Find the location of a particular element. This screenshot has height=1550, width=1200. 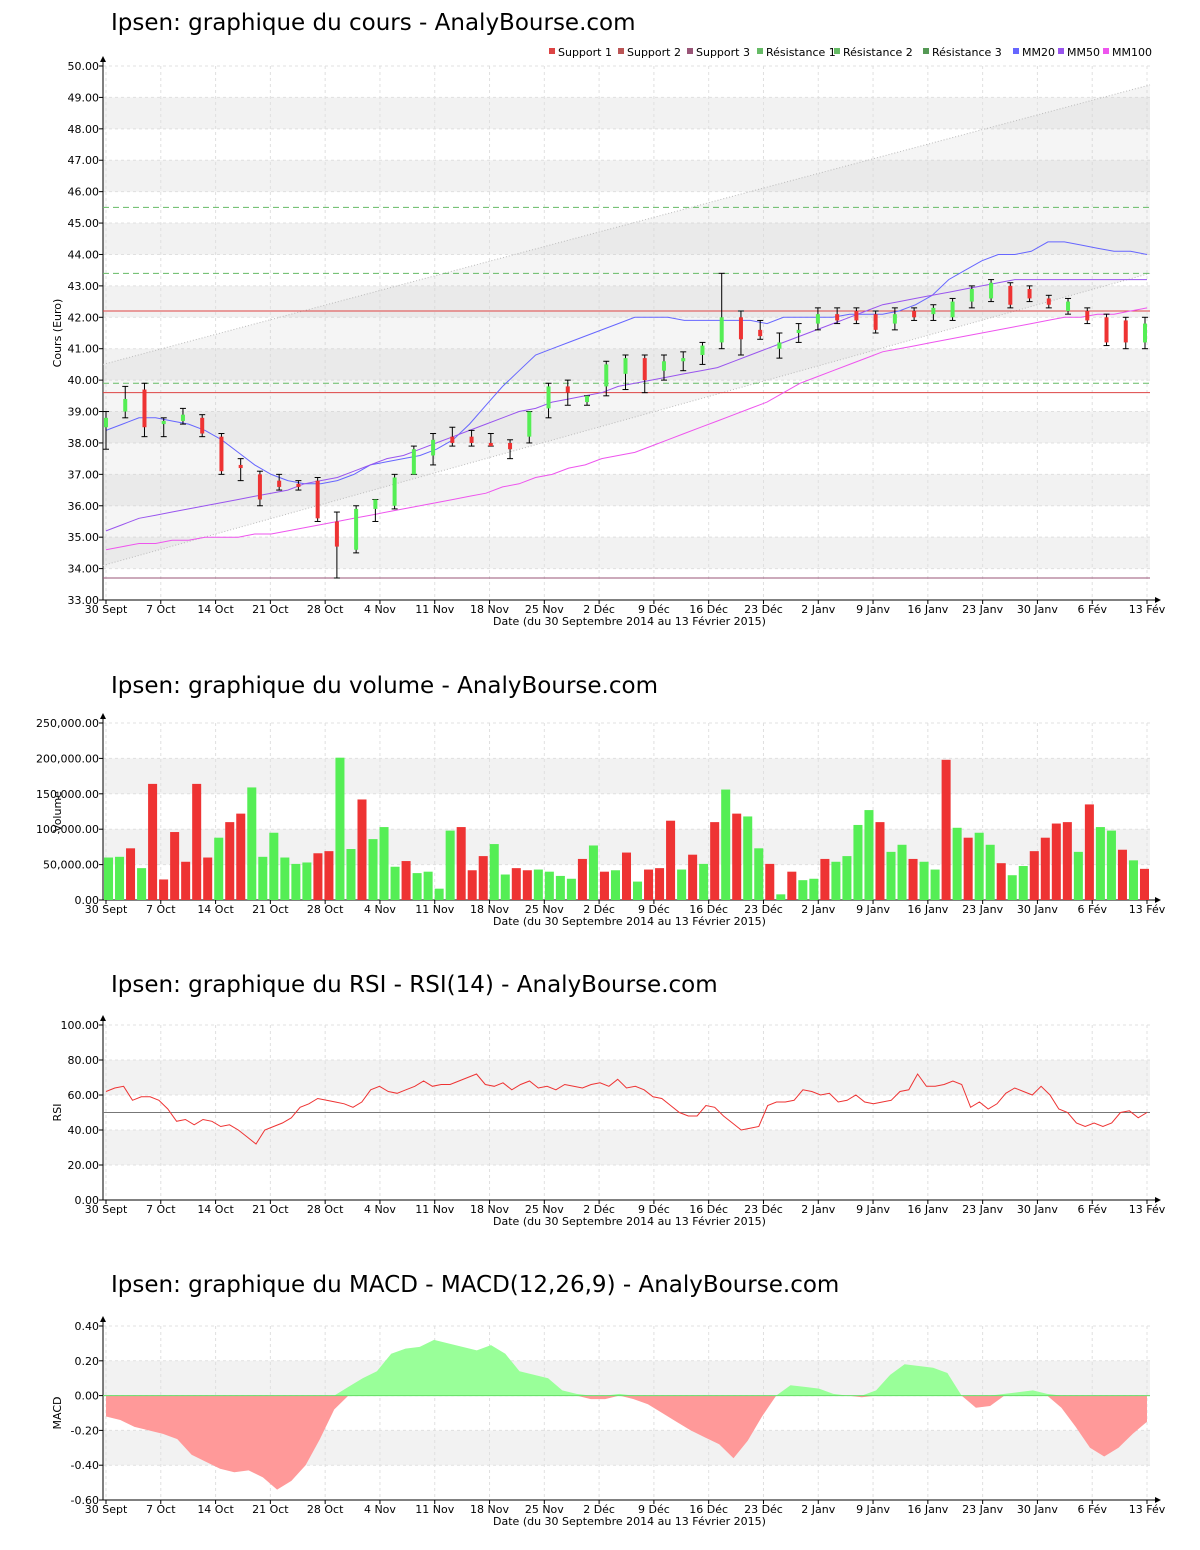

x-tick-label: 6 Fév is located at coordinates (1092, 609).